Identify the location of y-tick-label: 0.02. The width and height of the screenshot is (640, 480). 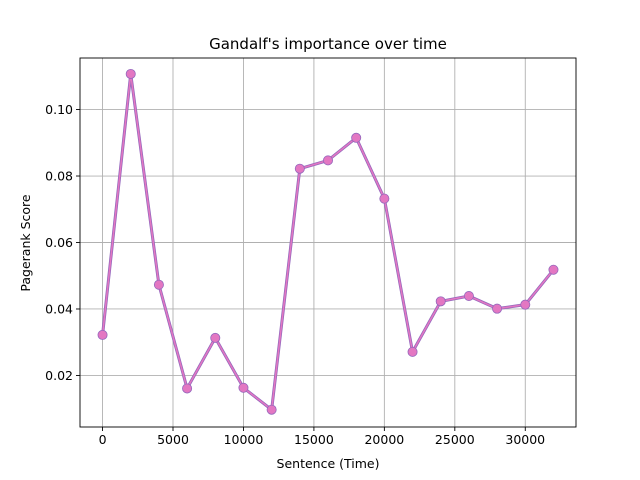
(59, 375).